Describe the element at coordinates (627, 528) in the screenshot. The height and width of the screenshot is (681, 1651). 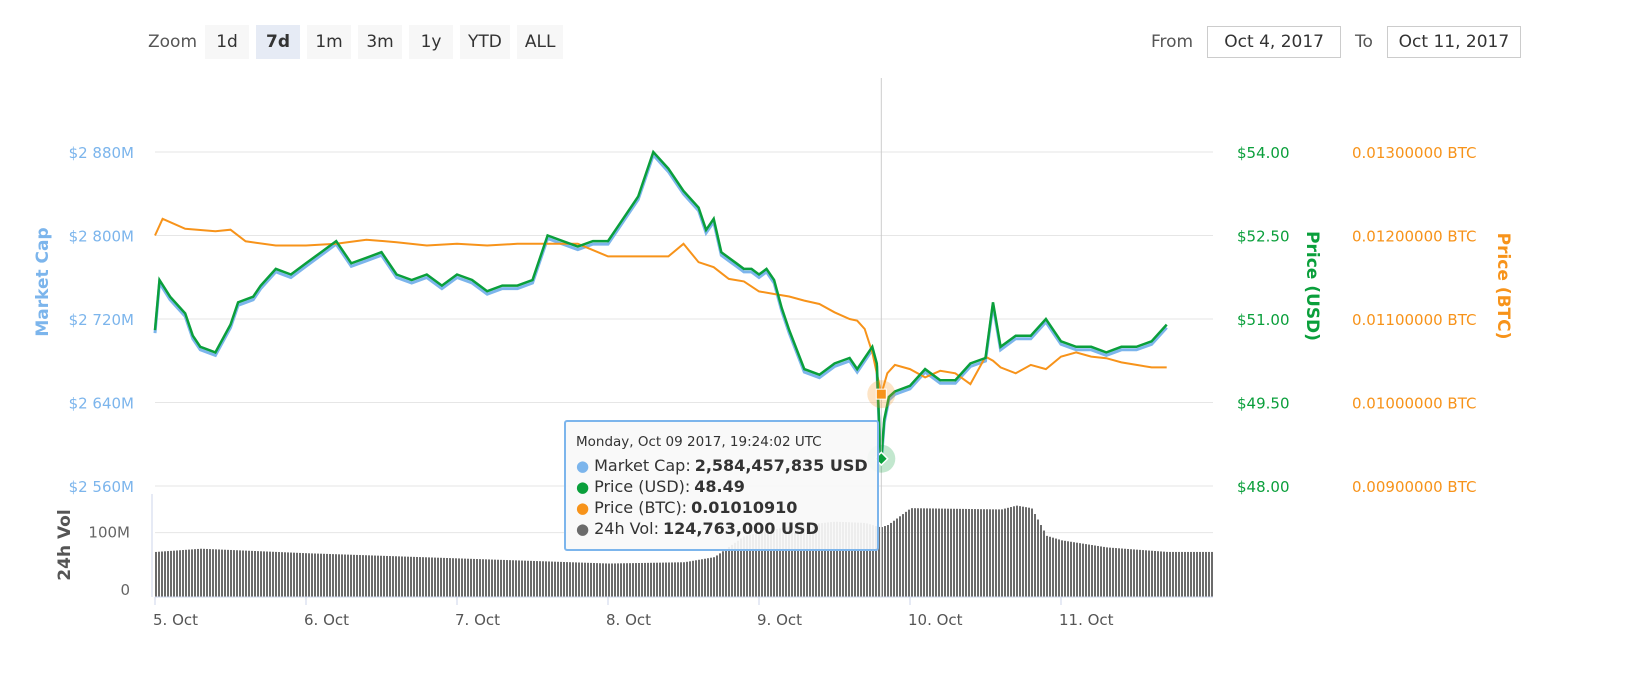
I see `tooltip-label: 24h Vol:` at that location.